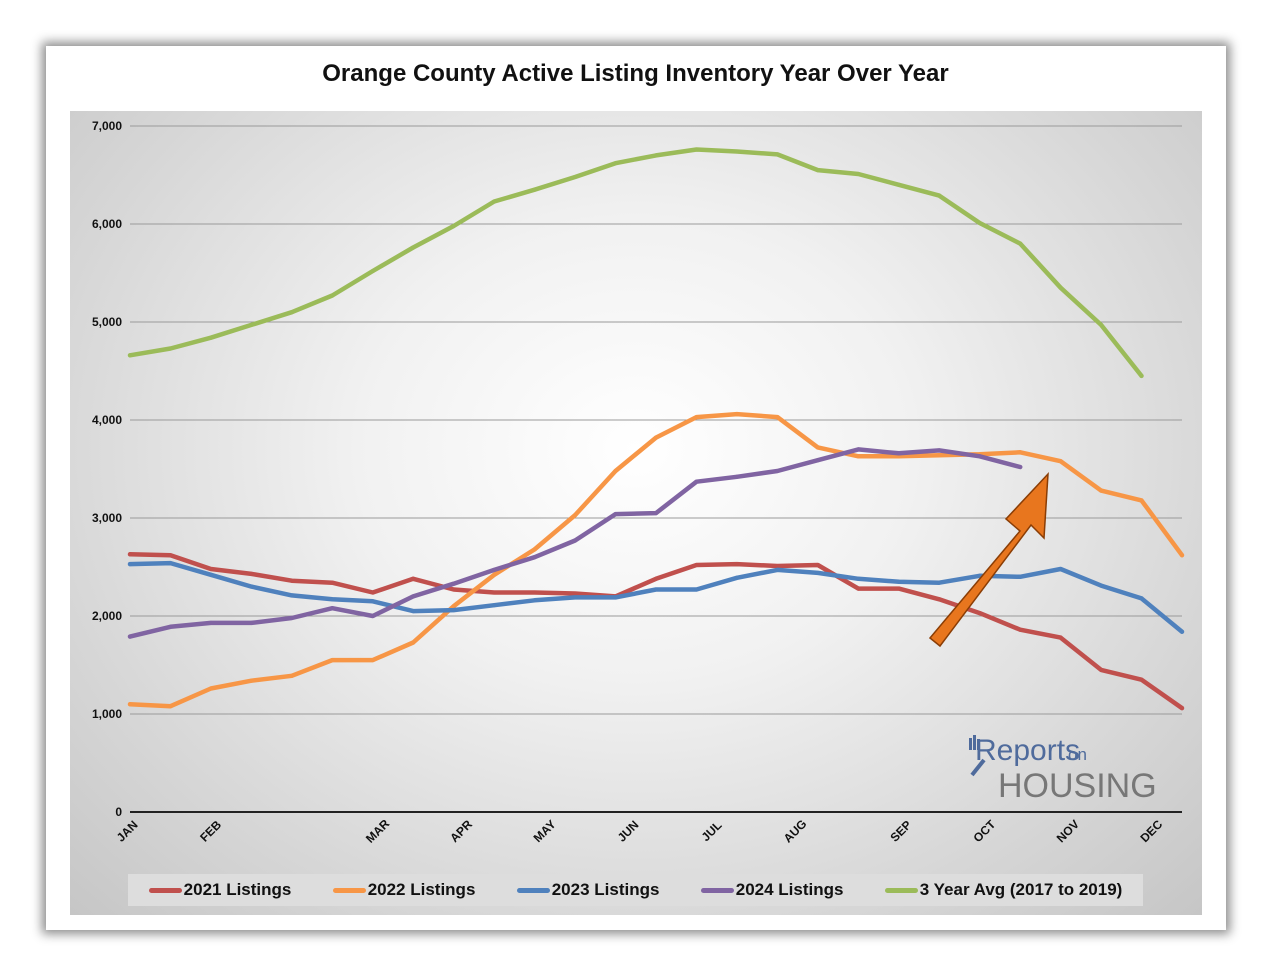 Image resolution: width=1271 pixels, height=977 pixels. I want to click on legend-item-2023: 2023 Listings, so click(588, 890).